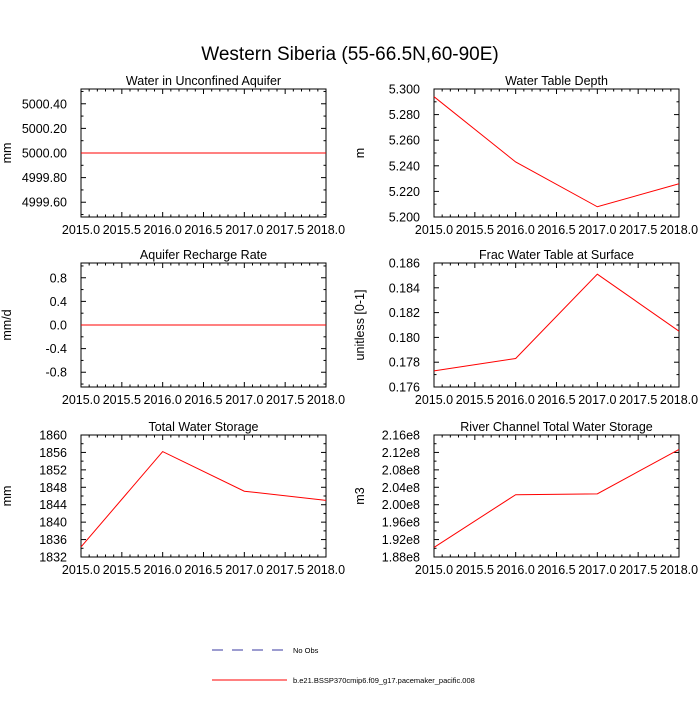 The height and width of the screenshot is (705, 700). What do you see at coordinates (401, 558) in the screenshot?
I see `y-tick-label: 1.88e8` at bounding box center [401, 558].